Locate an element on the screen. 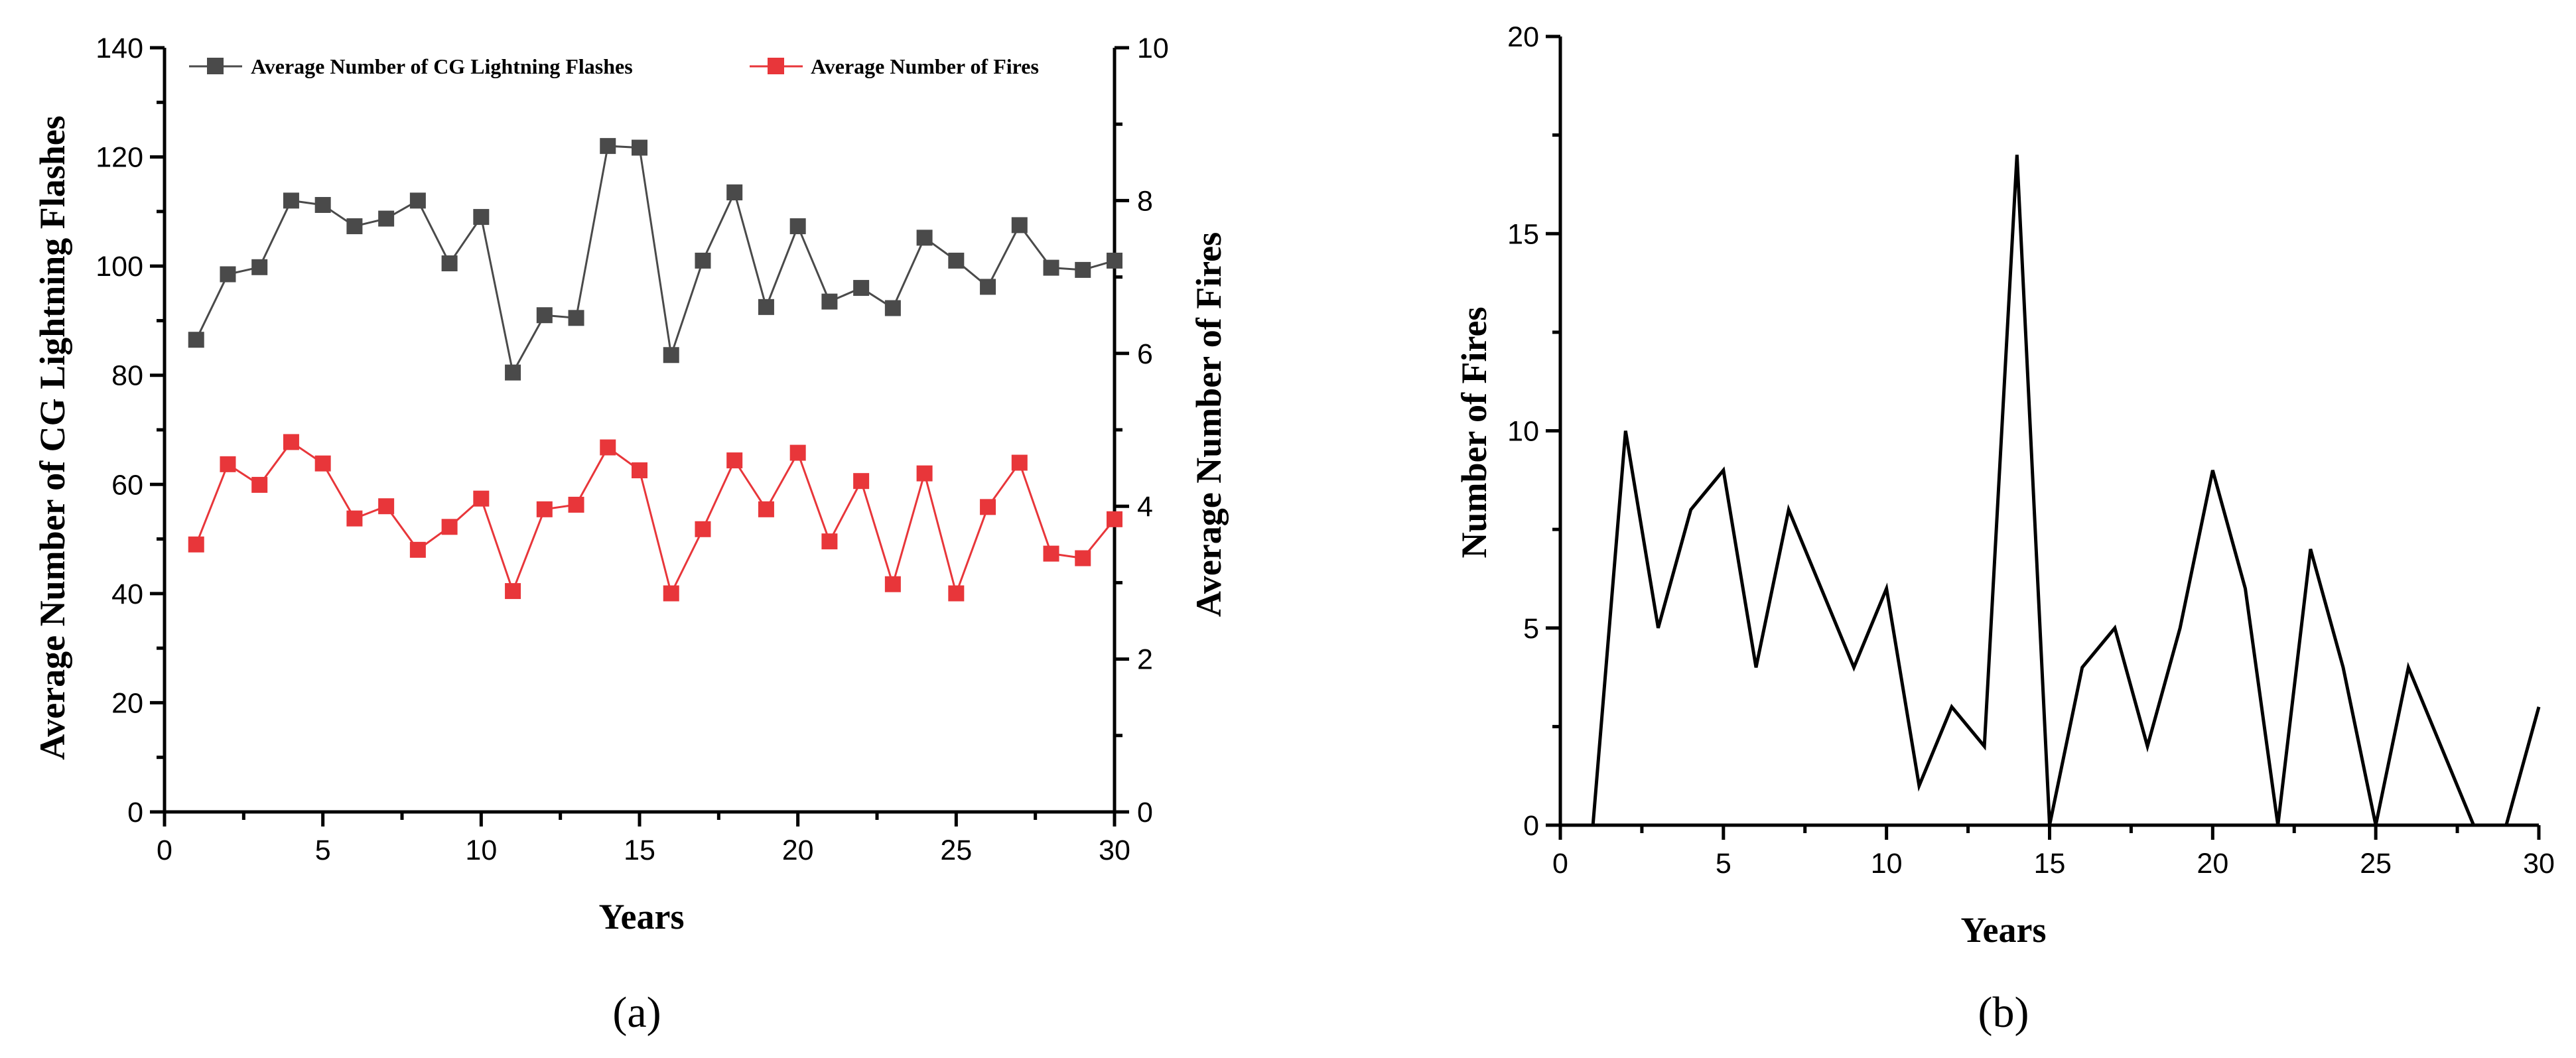  chart-a-left-tick-label: 20 is located at coordinates (127, 703).